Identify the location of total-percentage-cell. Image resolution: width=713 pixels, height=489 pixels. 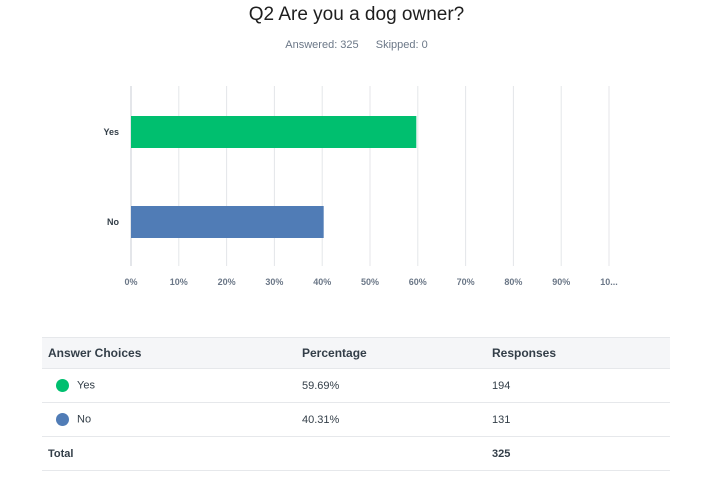
(391, 453).